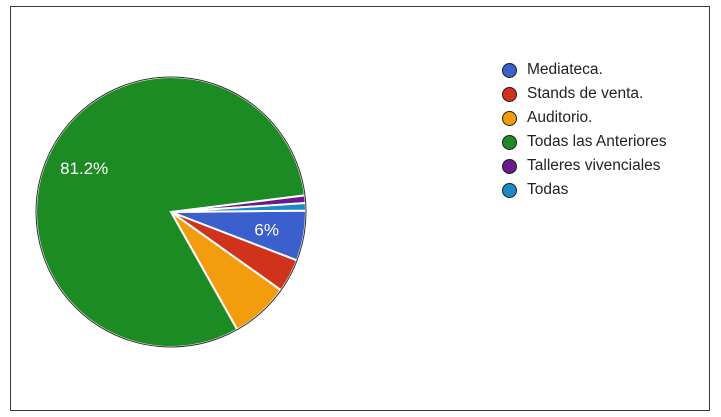 The height and width of the screenshot is (417, 721). I want to click on legend-label: Stands de venta., so click(585, 93).